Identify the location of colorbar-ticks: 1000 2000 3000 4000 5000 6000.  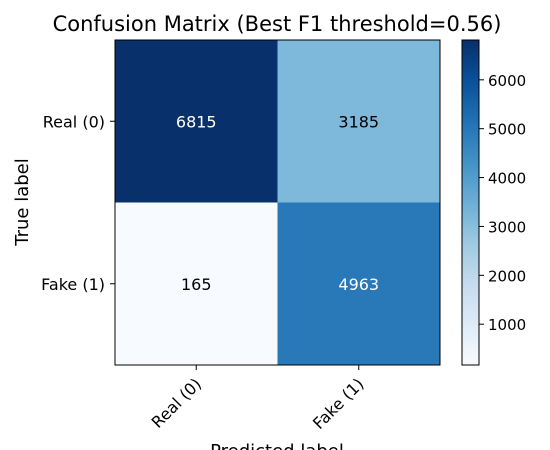
(502, 203).